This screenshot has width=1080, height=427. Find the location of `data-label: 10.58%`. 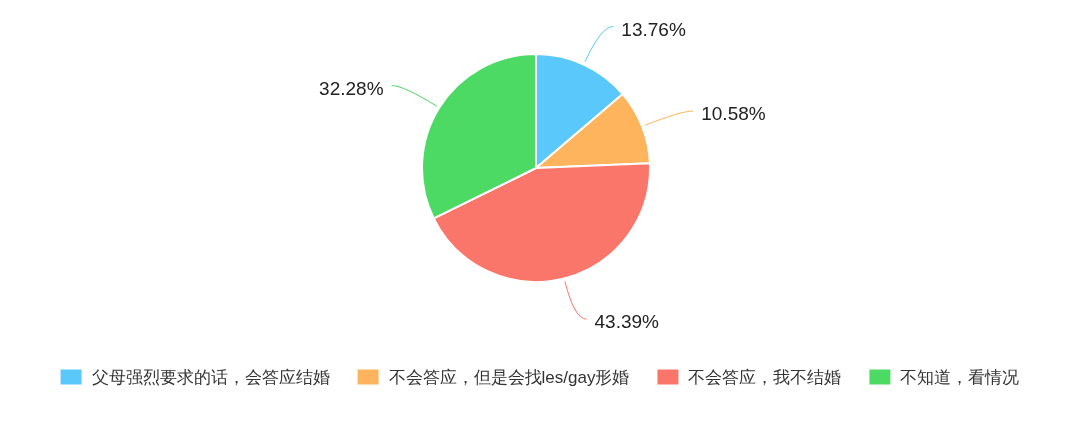

data-label: 10.58% is located at coordinates (733, 114).